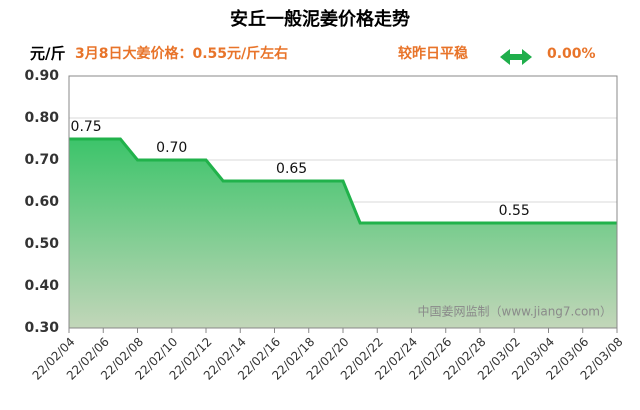 The height and width of the screenshot is (410, 640). What do you see at coordinates (47, 54) in the screenshot?
I see `unit-label: 元/斤` at bounding box center [47, 54].